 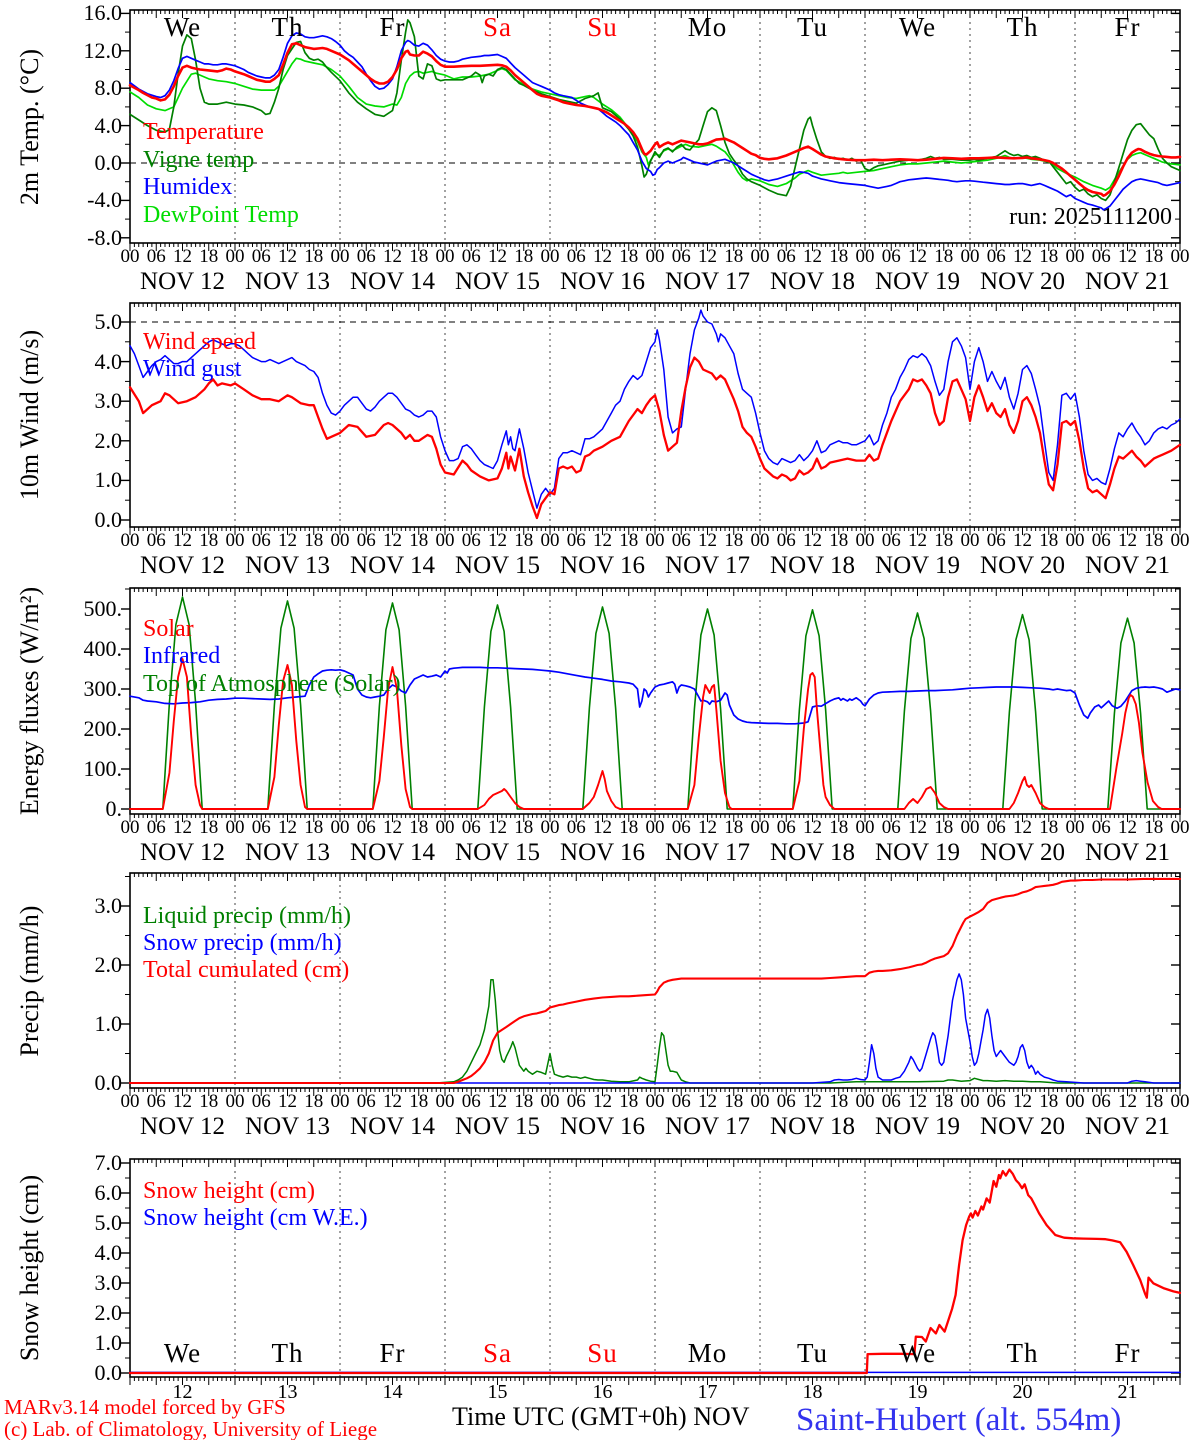 I want to click on y-tick-label: 16.0, so click(x=103, y=13).